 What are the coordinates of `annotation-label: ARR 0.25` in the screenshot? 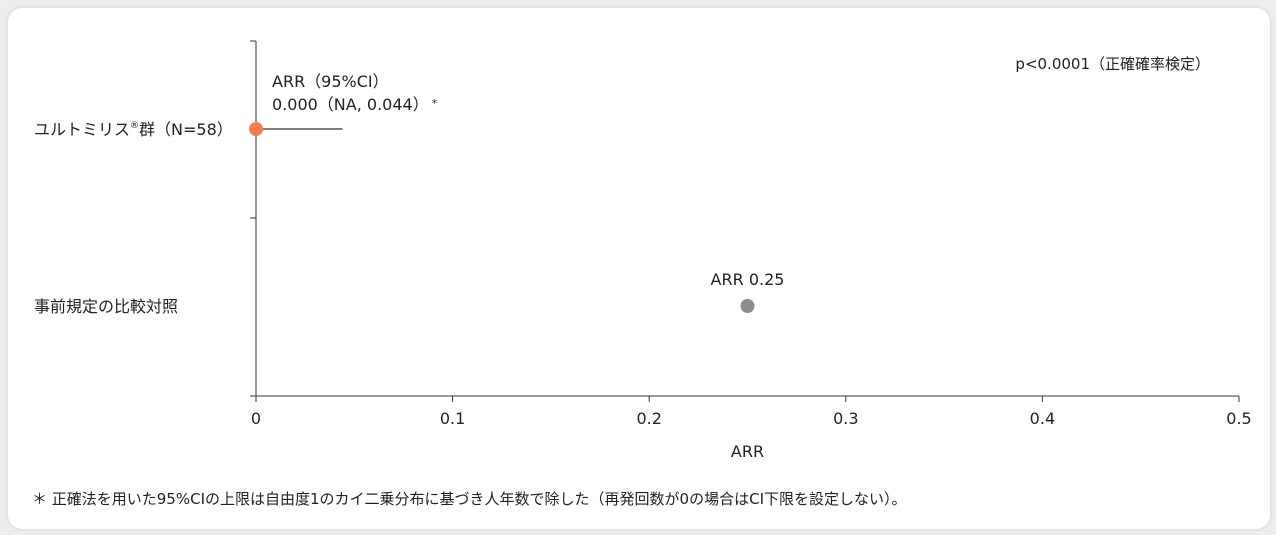 It's located at (748, 279).